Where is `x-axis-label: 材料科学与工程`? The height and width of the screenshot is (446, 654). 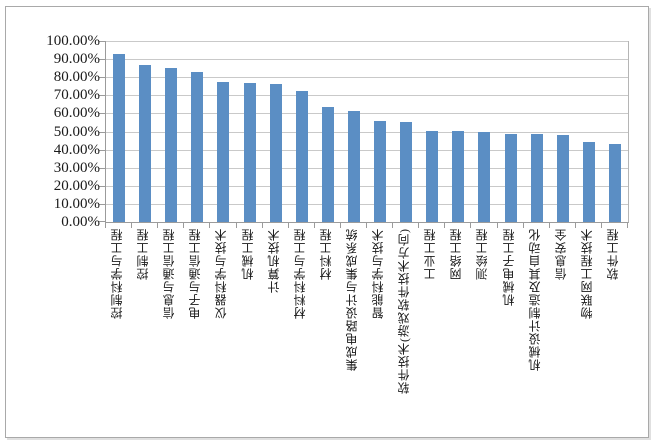 x-axis-label: 材料科学与工程 is located at coordinates (301, 328).